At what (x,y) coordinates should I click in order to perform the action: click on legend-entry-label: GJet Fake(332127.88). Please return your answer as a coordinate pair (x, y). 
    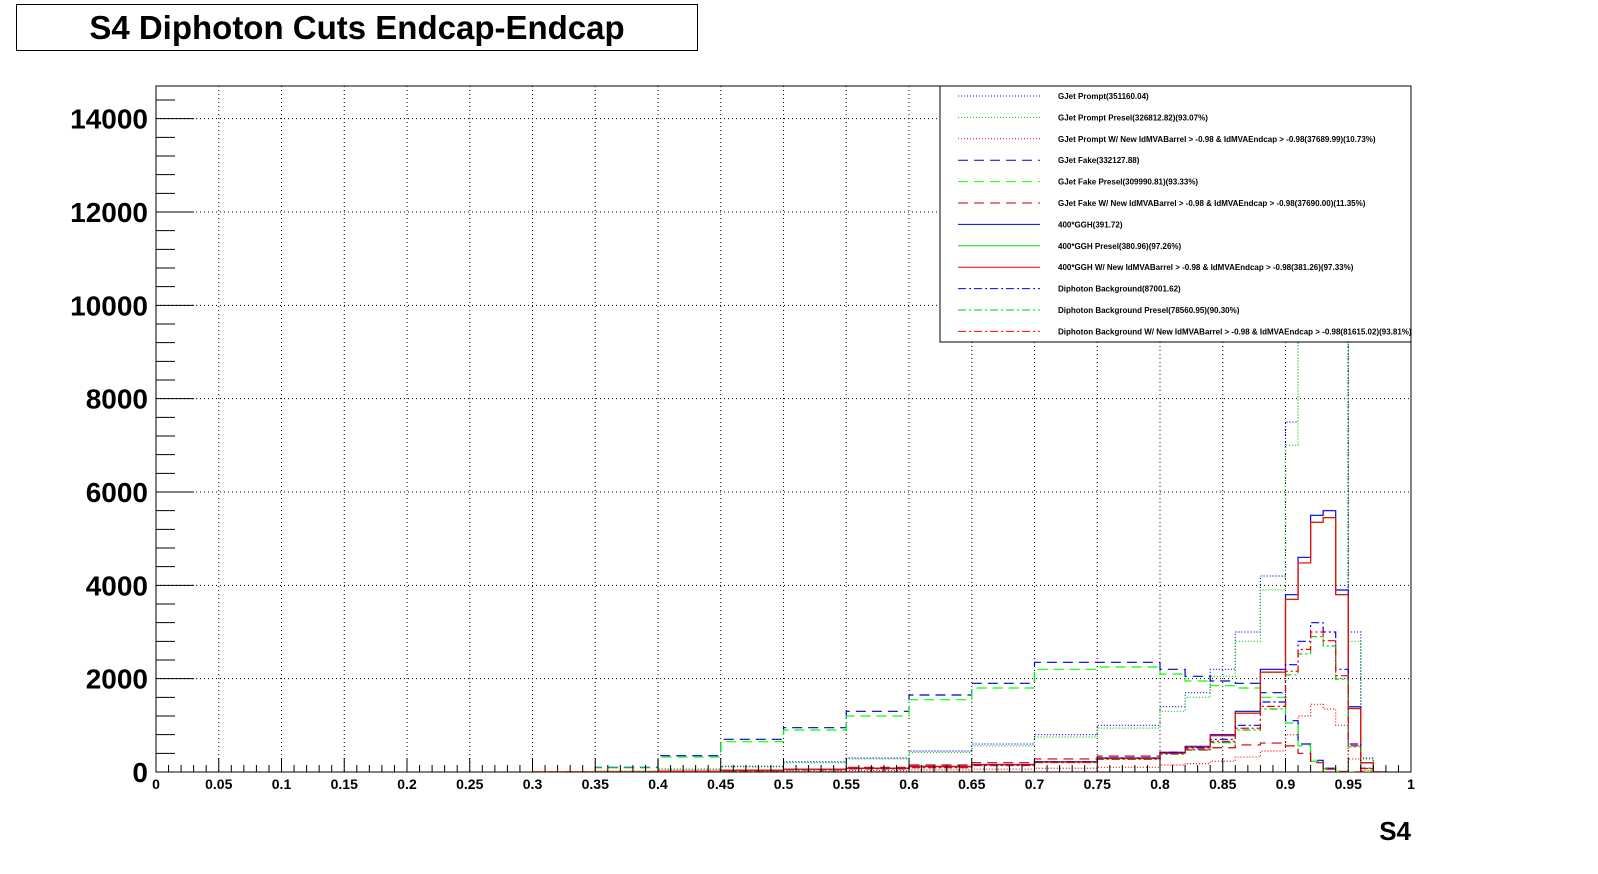
    Looking at the image, I should click on (1099, 160).